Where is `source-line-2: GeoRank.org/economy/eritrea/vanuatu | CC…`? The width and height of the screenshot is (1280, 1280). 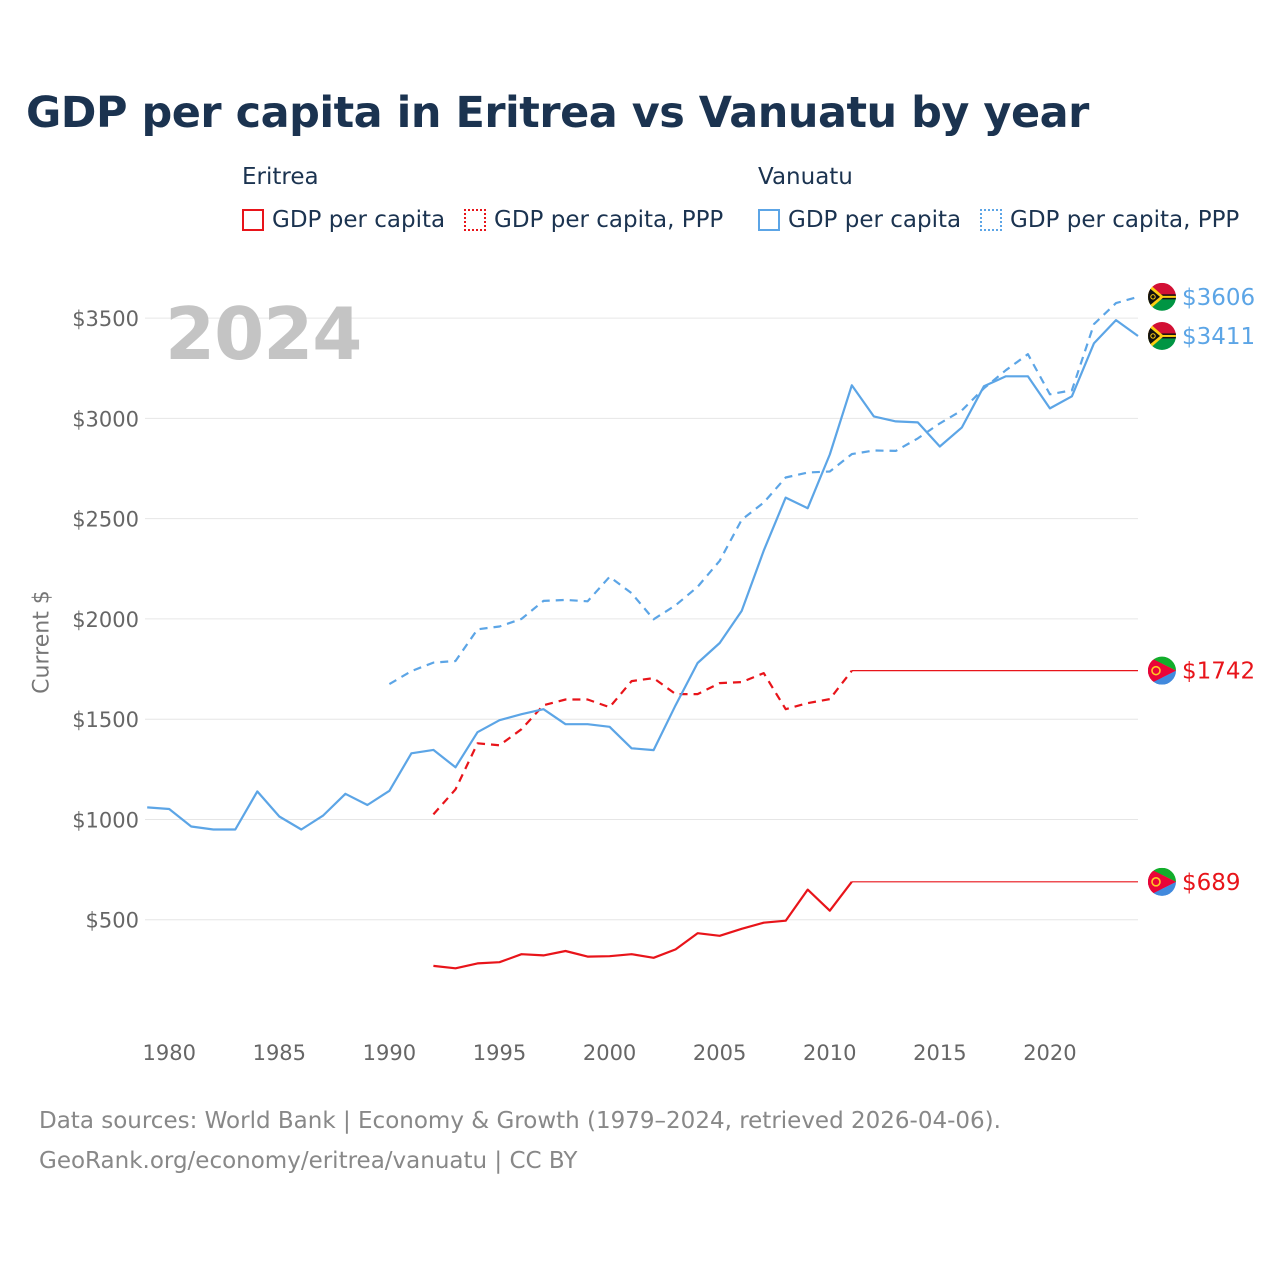
source-line-2: GeoRank.org/economy/eritrea/vanuatu | CC… is located at coordinates (308, 1161).